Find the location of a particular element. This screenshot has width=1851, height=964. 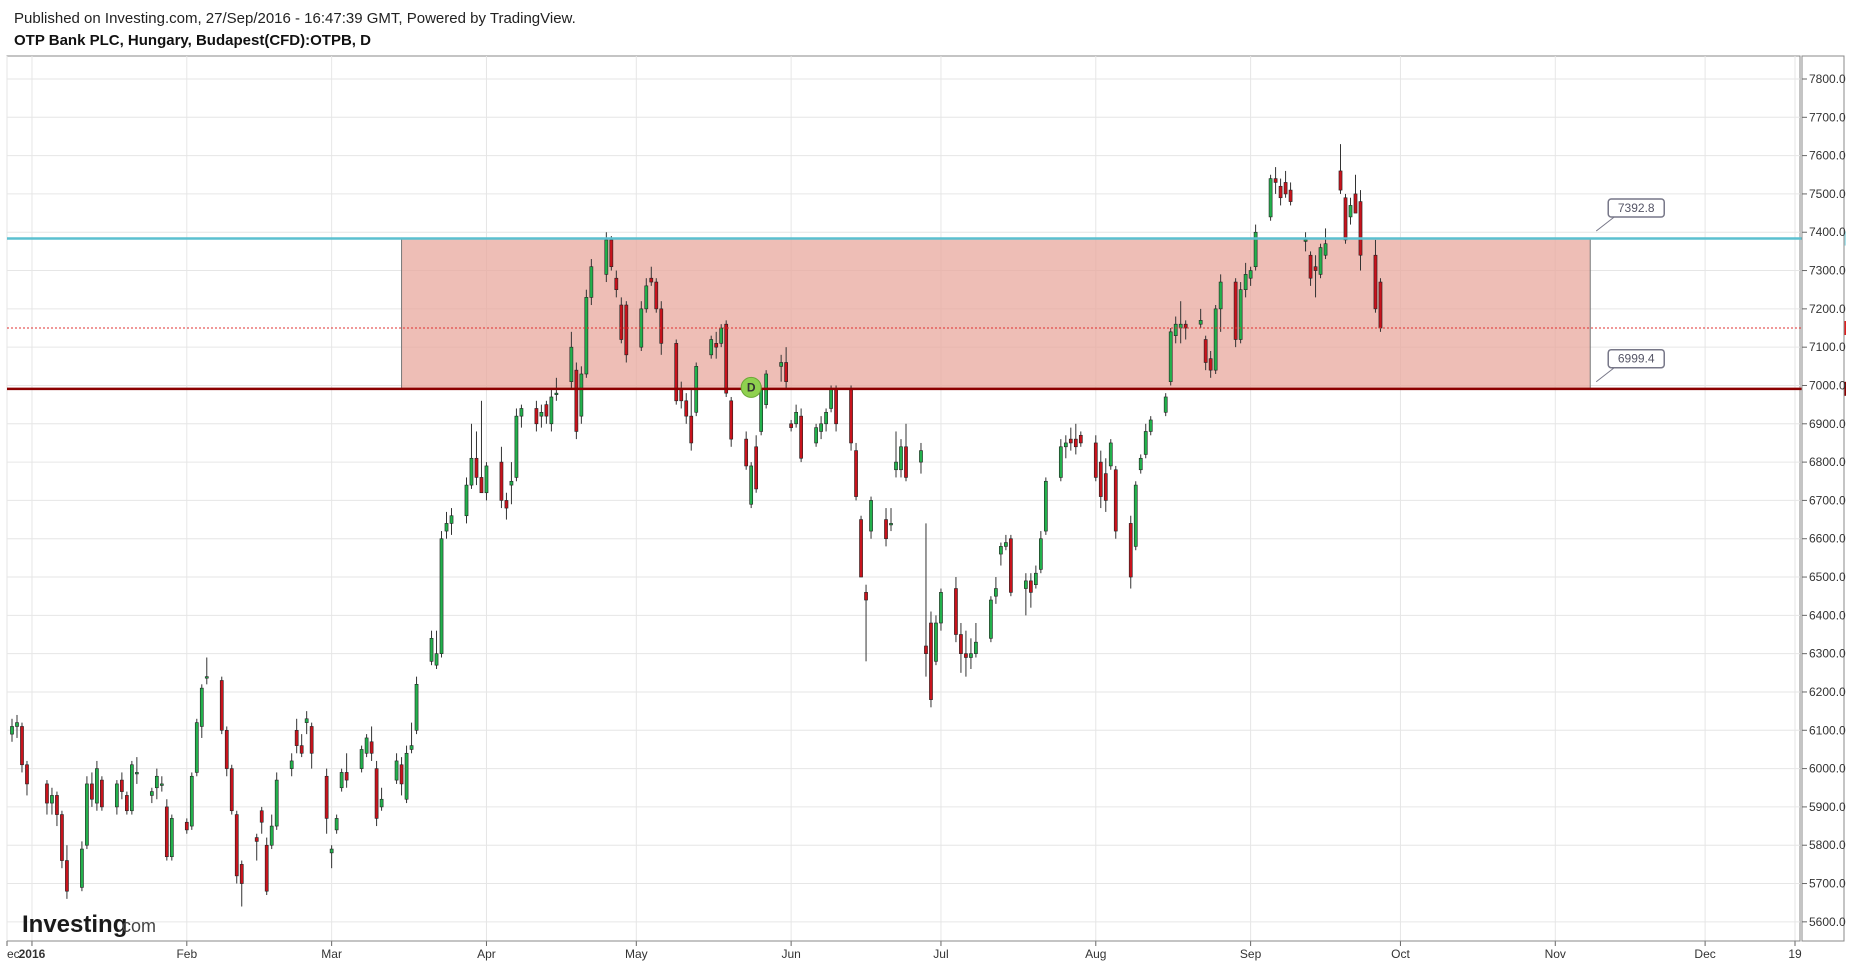

logo-suffix: .com is located at coordinates (136, 926).